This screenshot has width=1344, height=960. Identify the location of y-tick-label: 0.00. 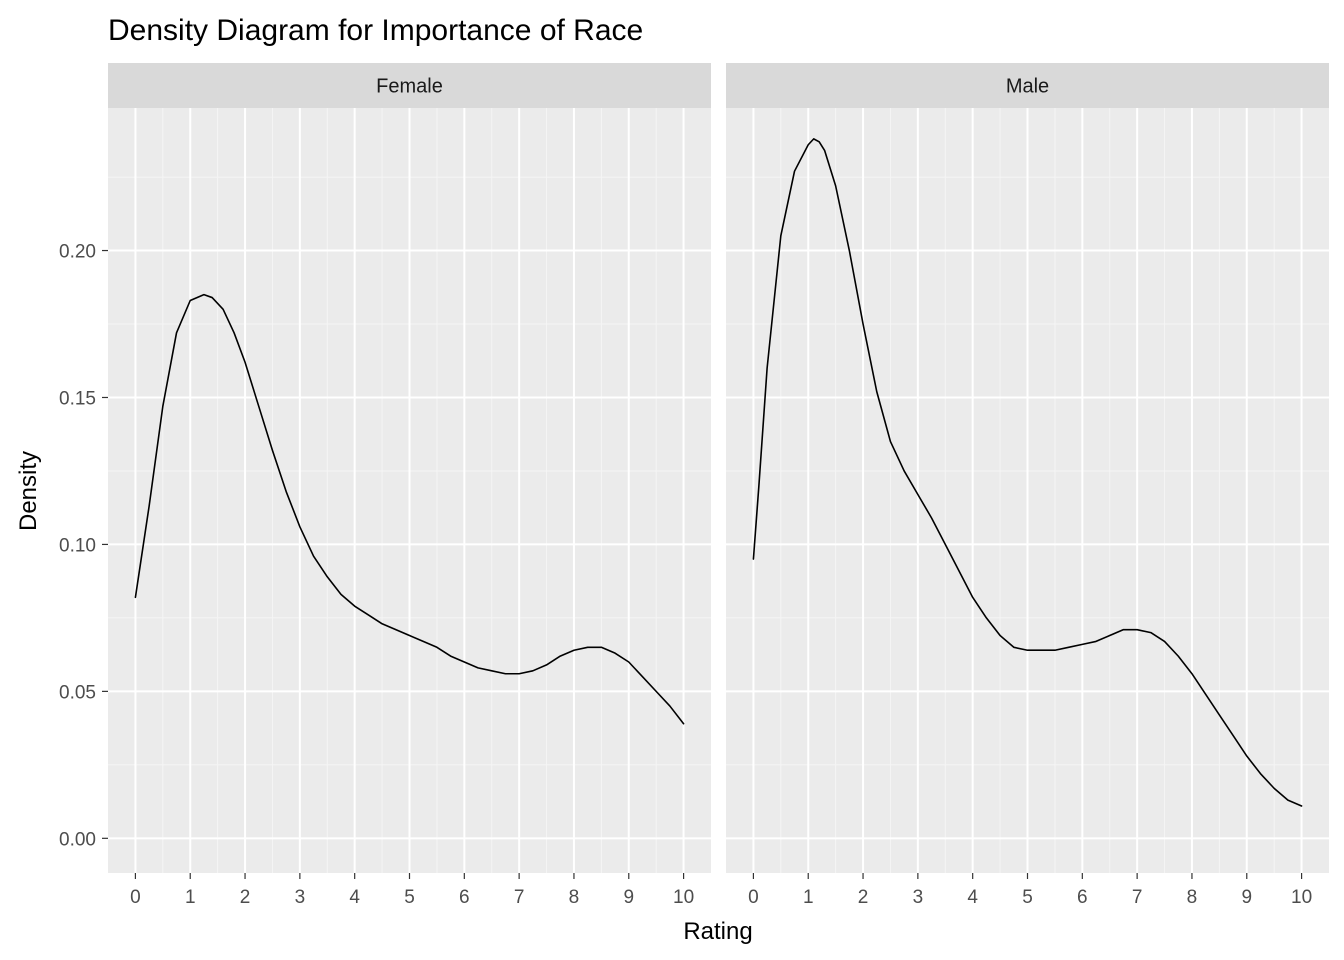
(77, 839).